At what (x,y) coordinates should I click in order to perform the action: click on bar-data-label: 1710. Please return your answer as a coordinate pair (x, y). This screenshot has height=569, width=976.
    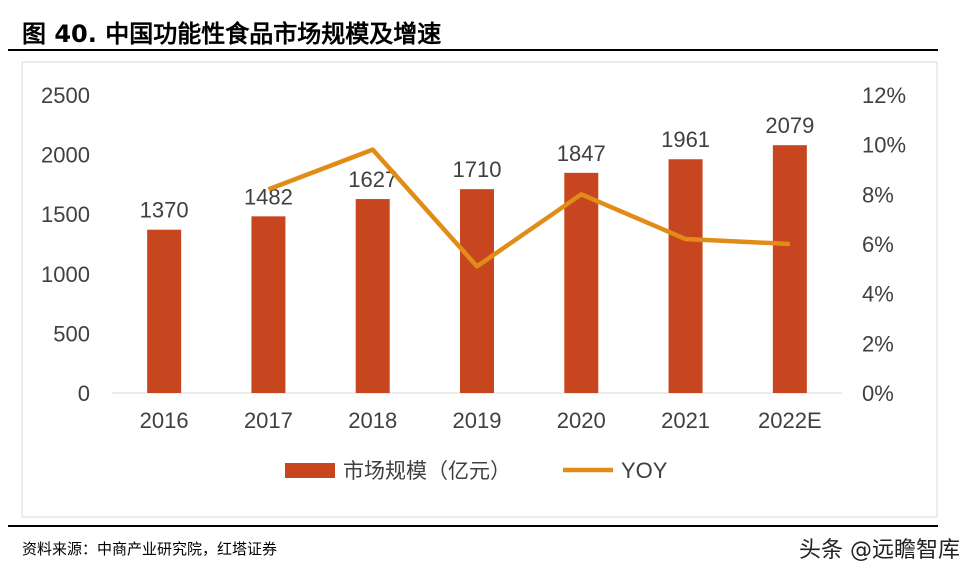
    Looking at the image, I should click on (477, 169).